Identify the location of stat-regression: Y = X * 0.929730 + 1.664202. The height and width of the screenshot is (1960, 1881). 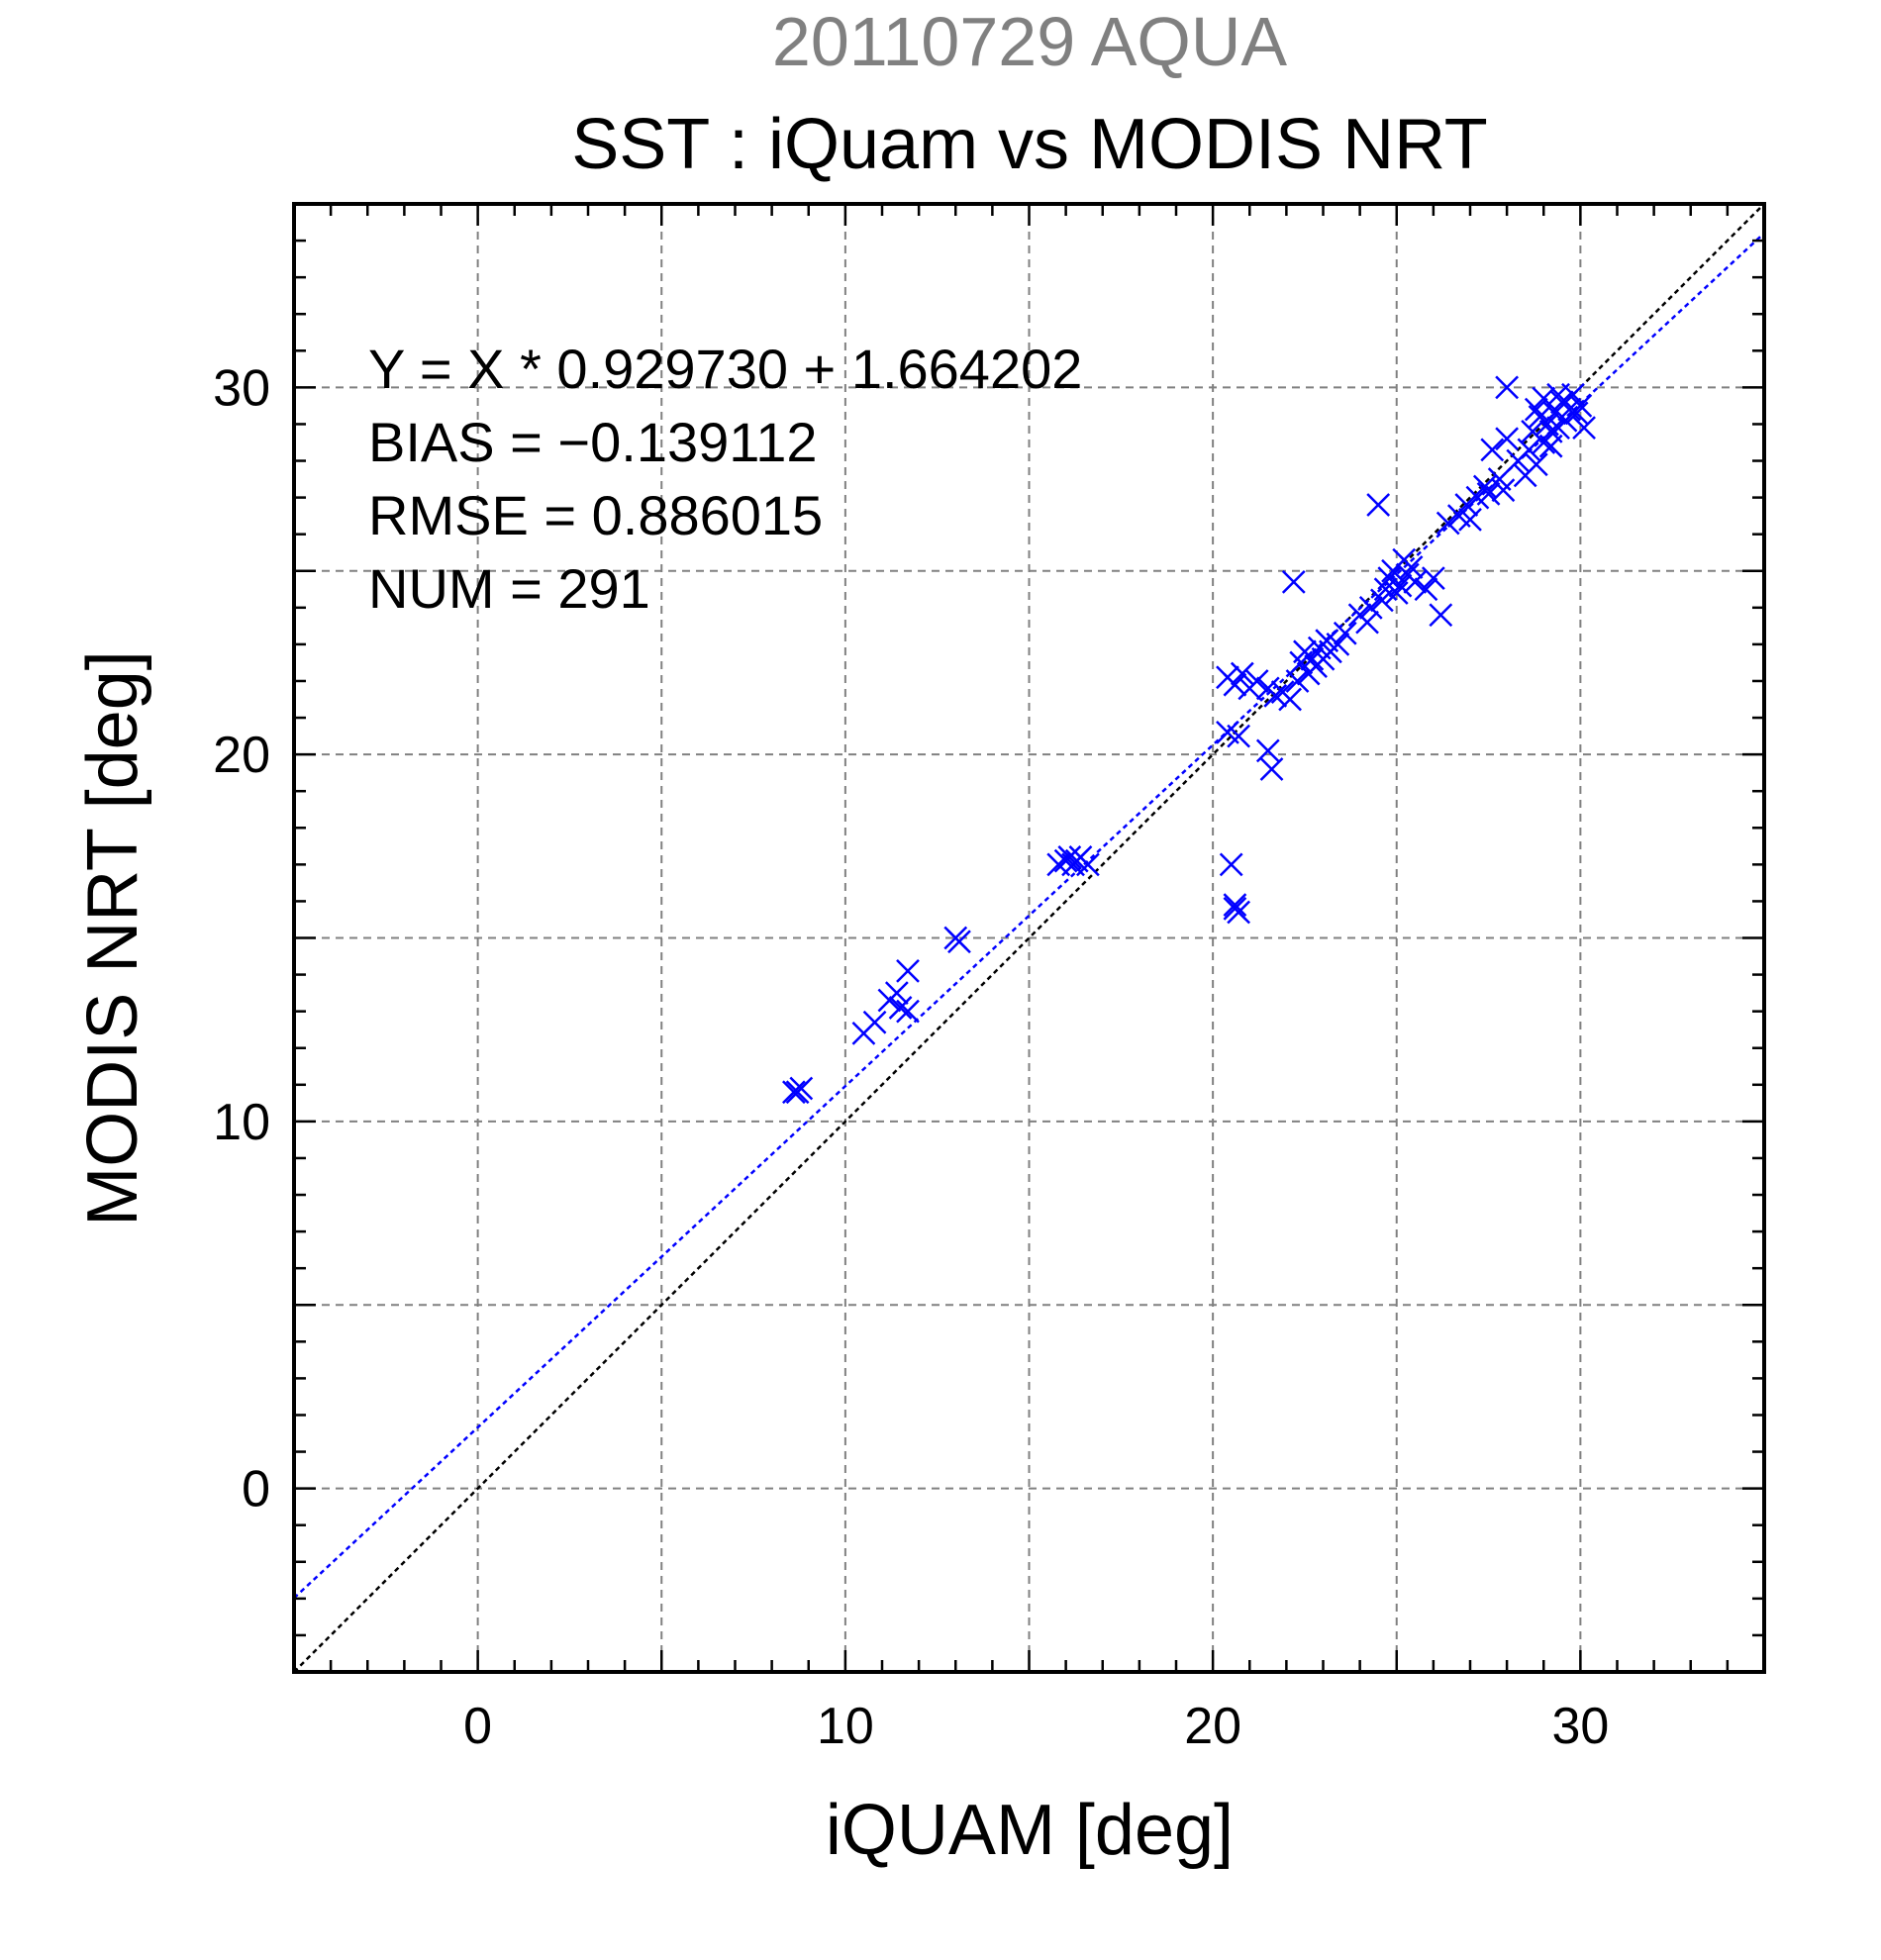
(725, 369).